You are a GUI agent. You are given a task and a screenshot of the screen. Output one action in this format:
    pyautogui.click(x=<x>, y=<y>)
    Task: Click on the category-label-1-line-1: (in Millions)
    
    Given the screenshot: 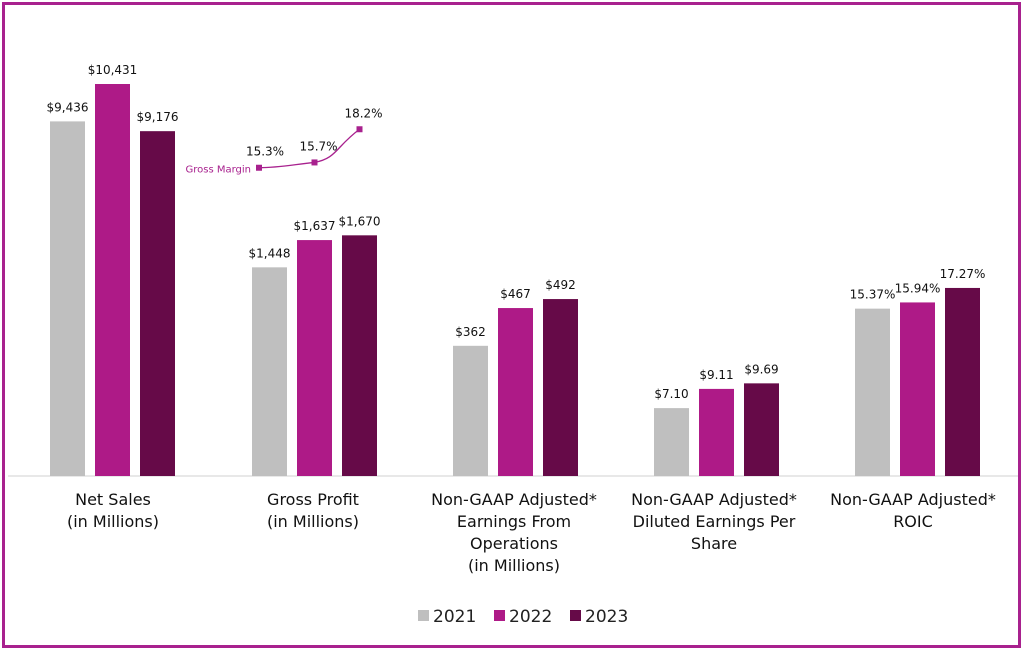 What is the action you would take?
    pyautogui.click(x=313, y=521)
    